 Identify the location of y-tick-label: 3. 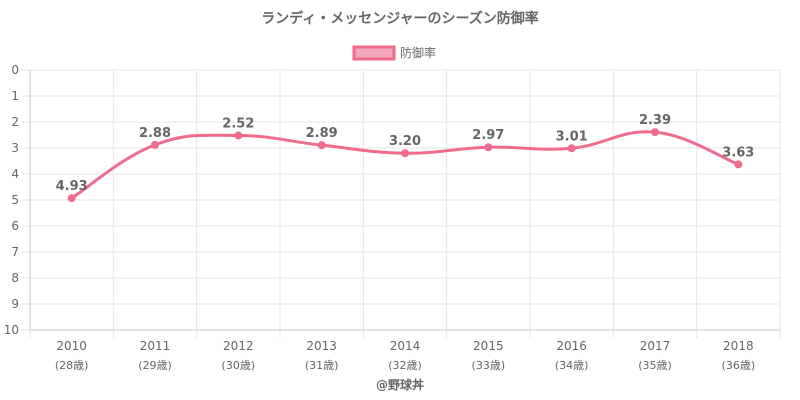
(15, 148).